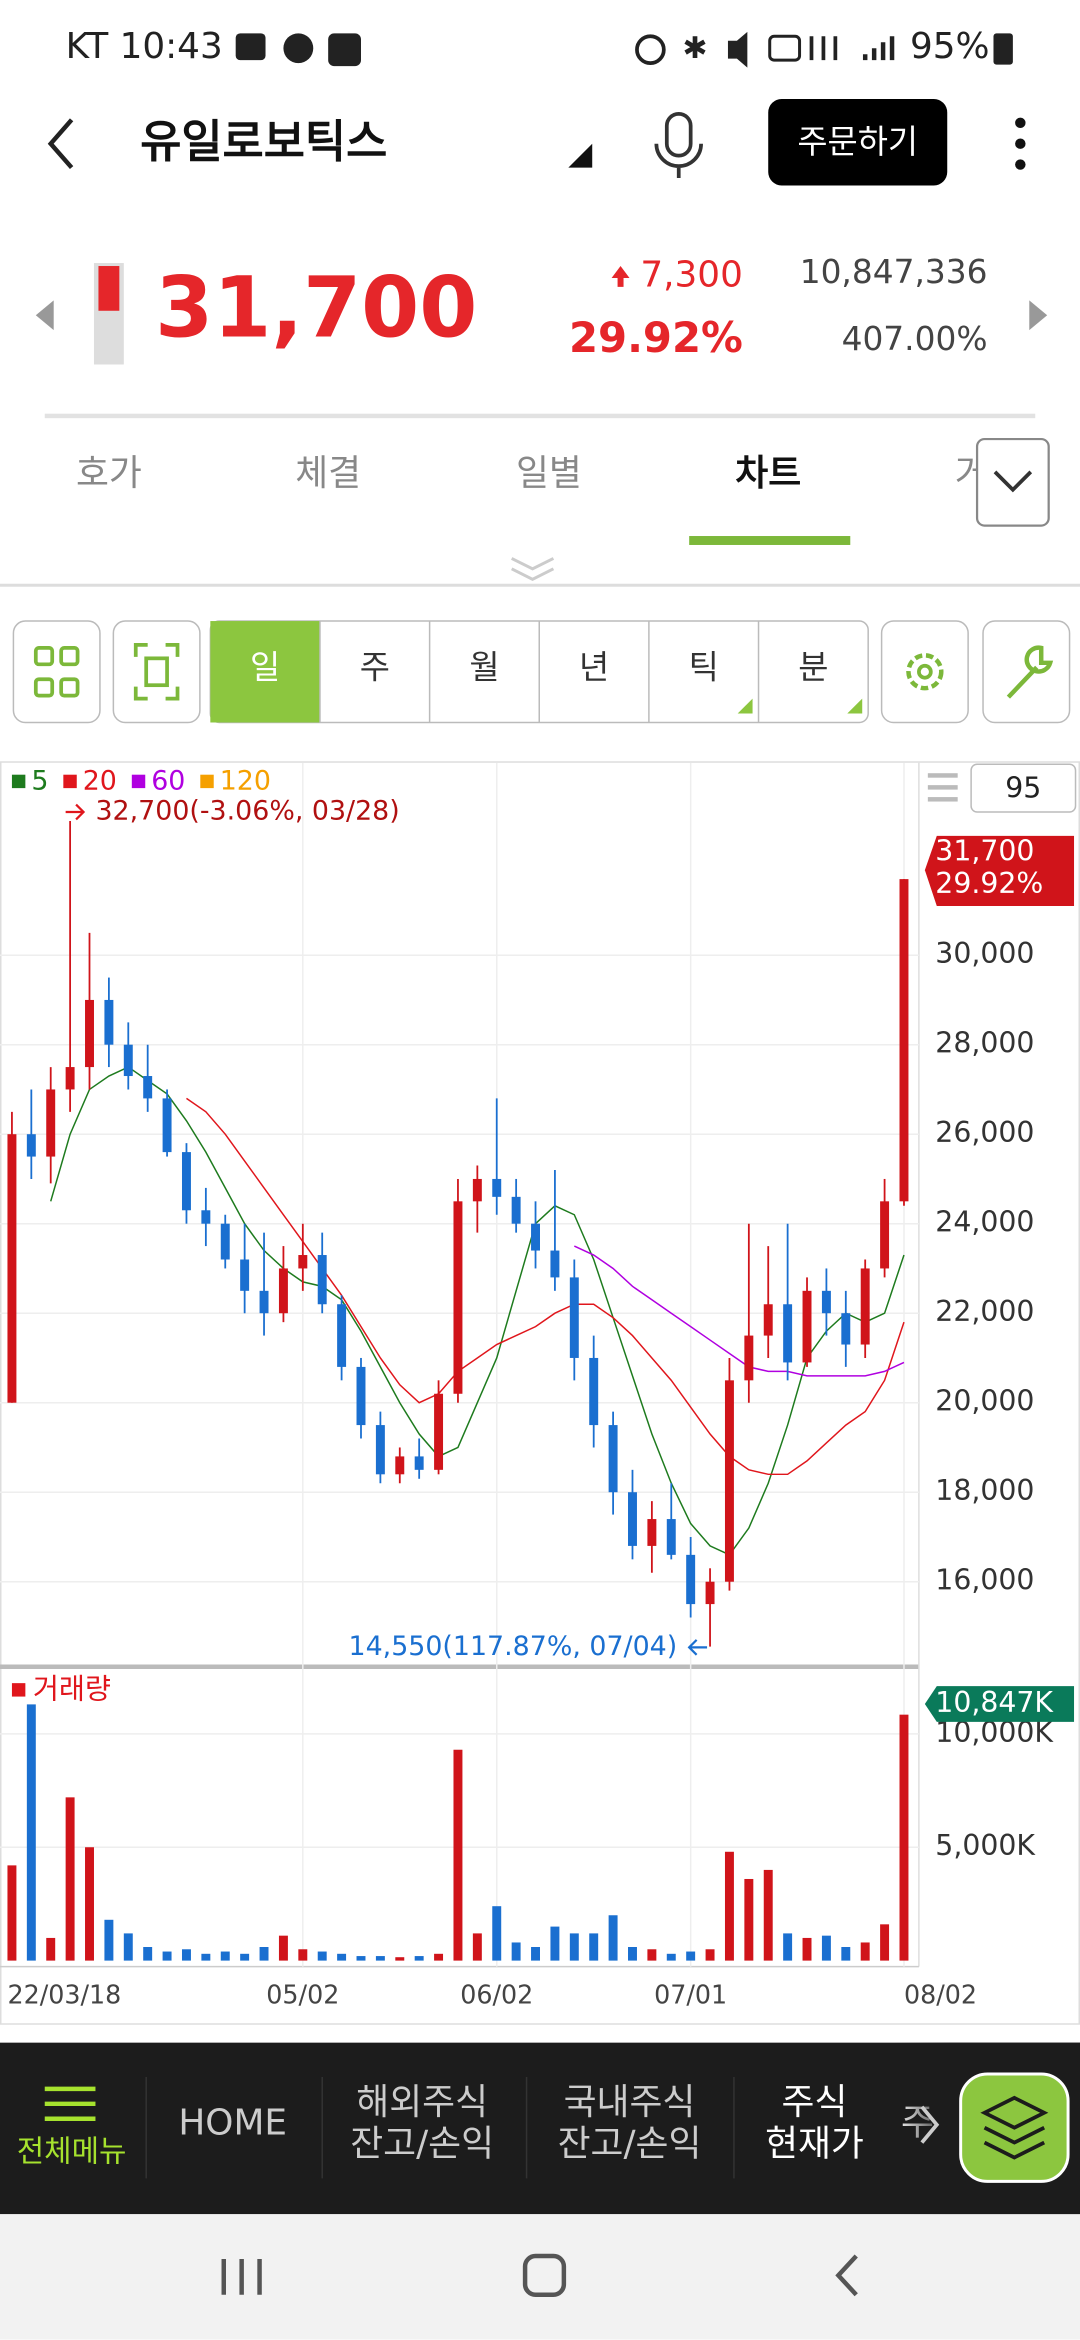 The width and height of the screenshot is (1080, 2340). What do you see at coordinates (815, 2102) in the screenshot?
I see `nav-item: 주식` at bounding box center [815, 2102].